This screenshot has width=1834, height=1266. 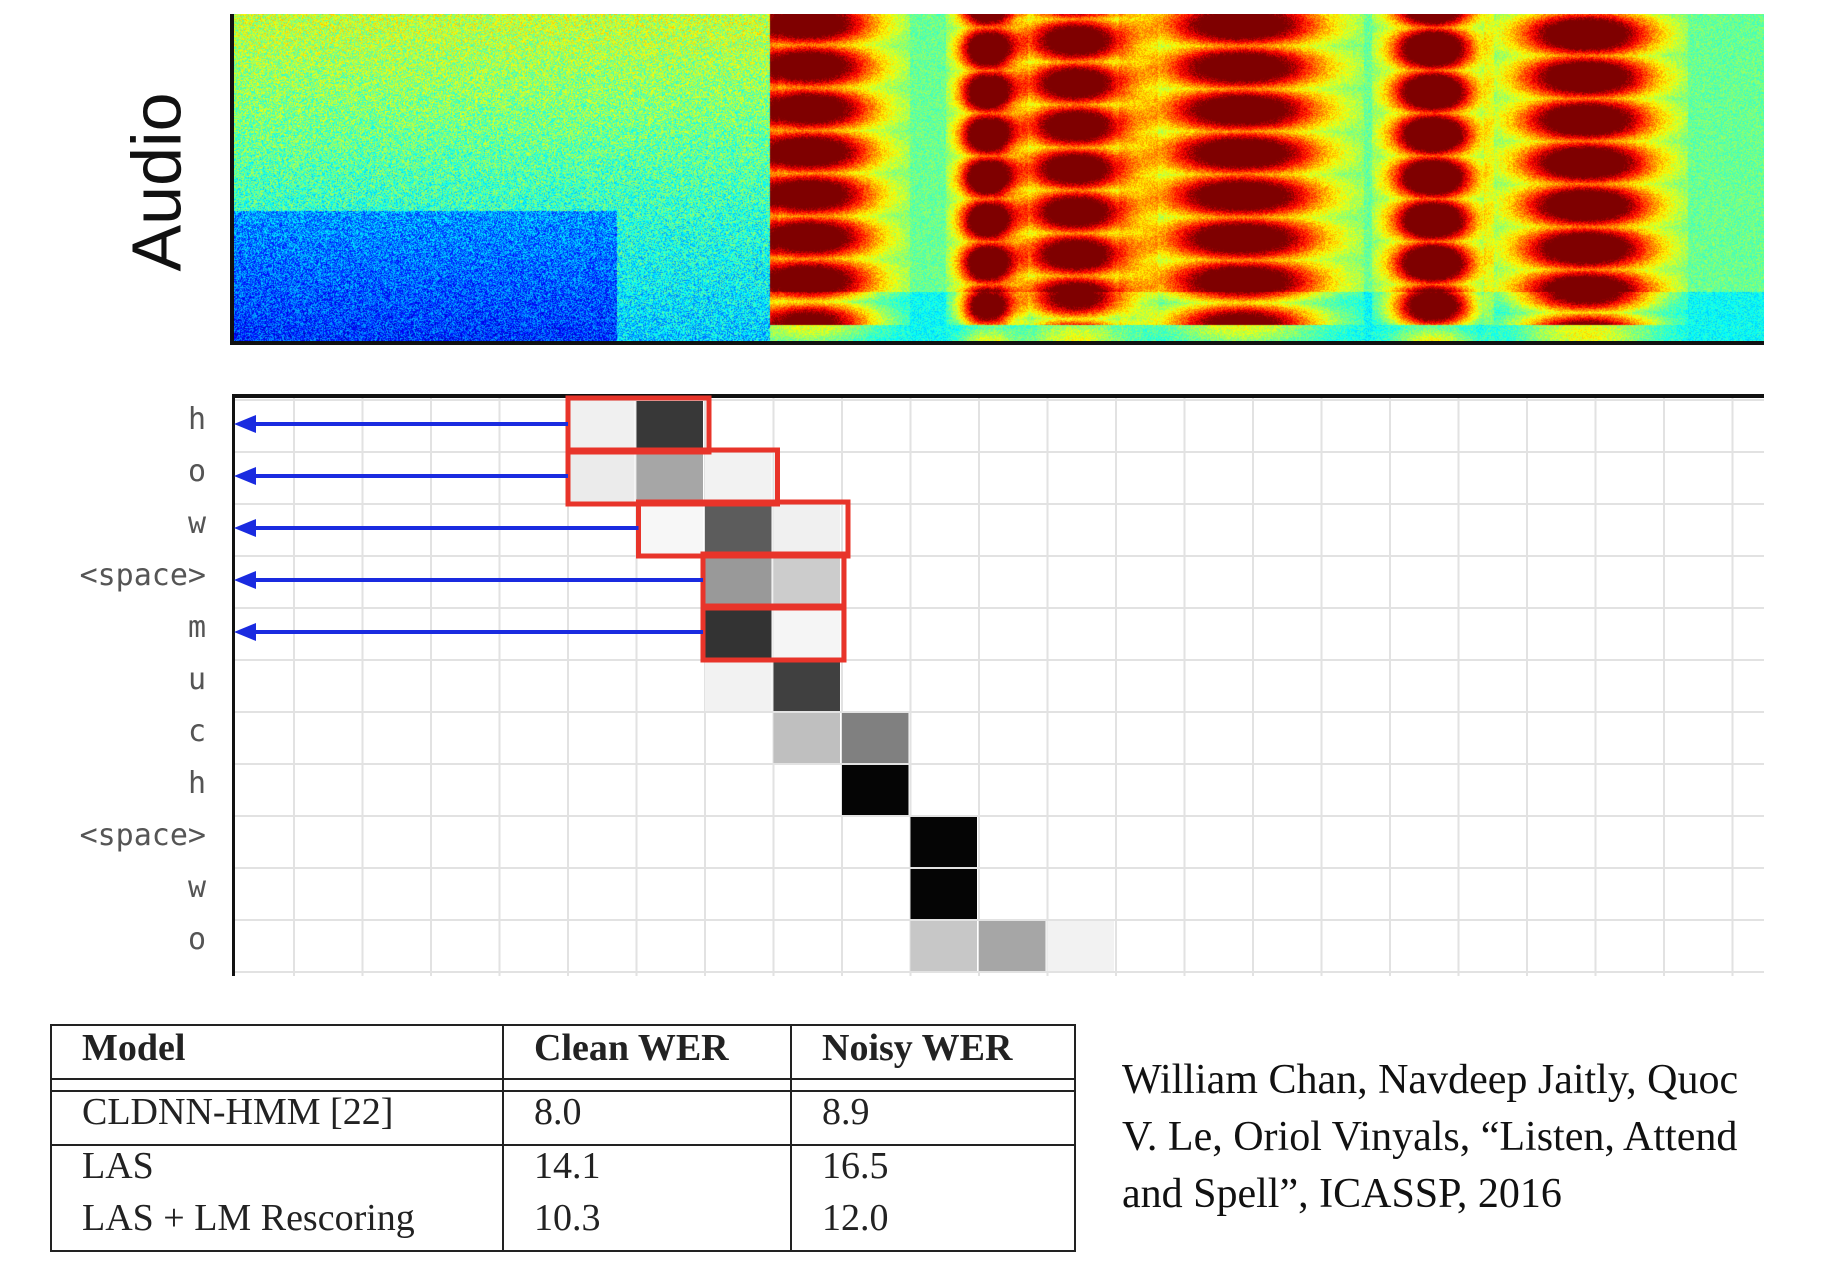 I want to click on table-header-model: Model, so click(x=134, y=1048).